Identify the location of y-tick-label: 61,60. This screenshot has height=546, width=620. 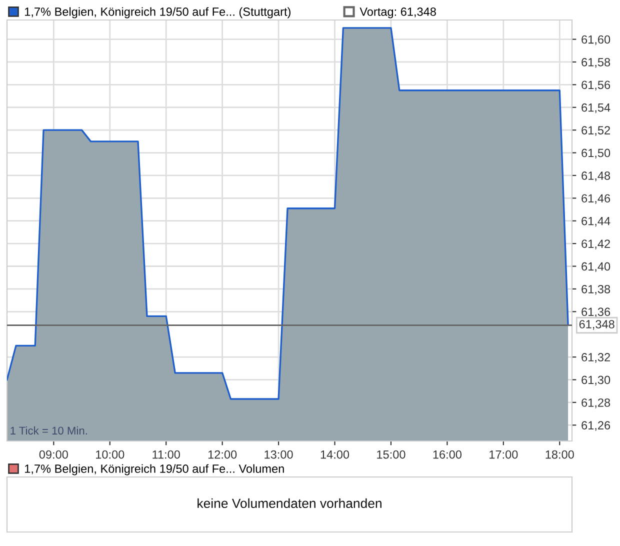
(596, 40).